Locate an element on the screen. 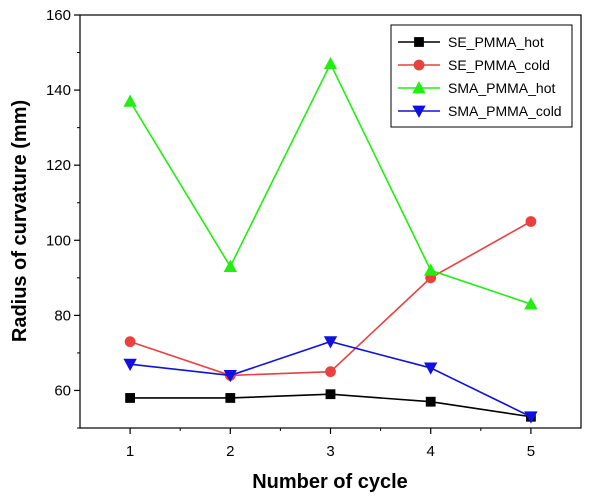 Image resolution: width=599 pixels, height=500 pixels. legend-label: SE_PMMA_cold is located at coordinates (499, 65).